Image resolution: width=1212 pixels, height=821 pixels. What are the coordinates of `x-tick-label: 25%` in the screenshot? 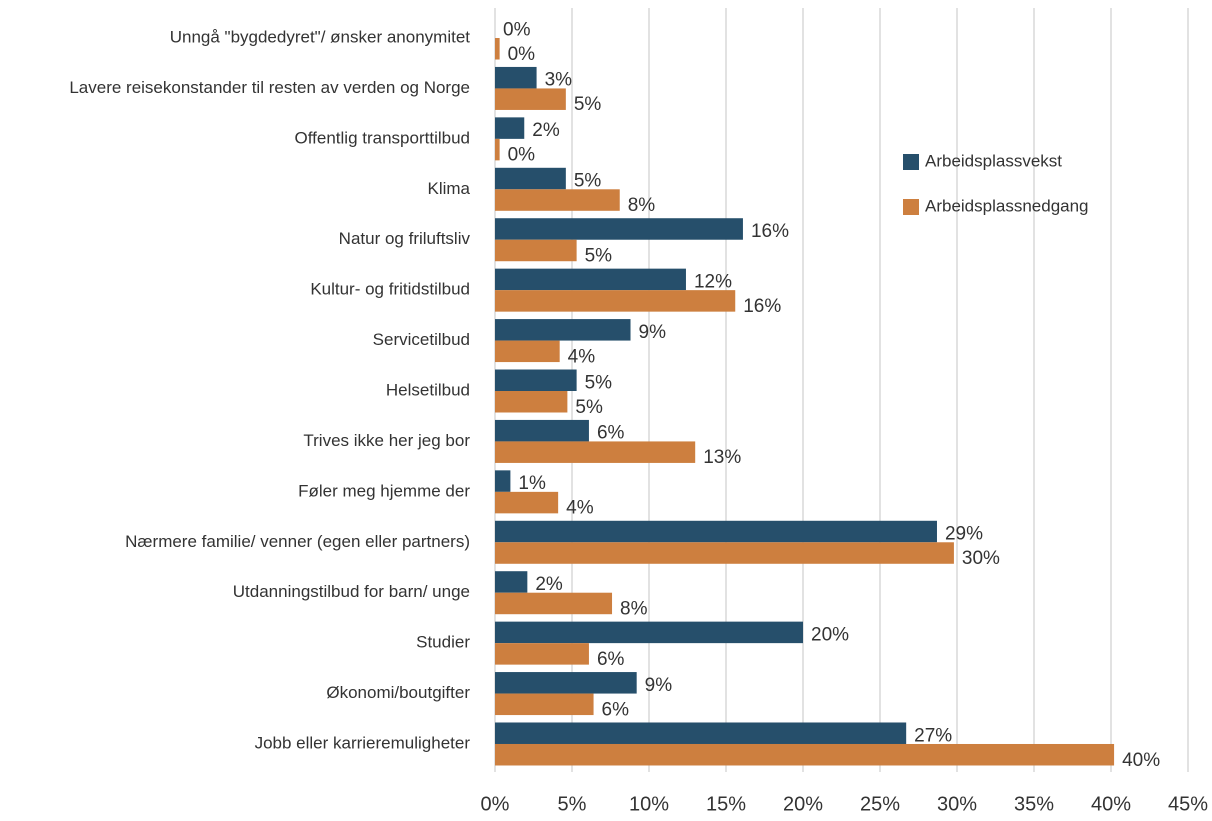 It's located at (880, 804).